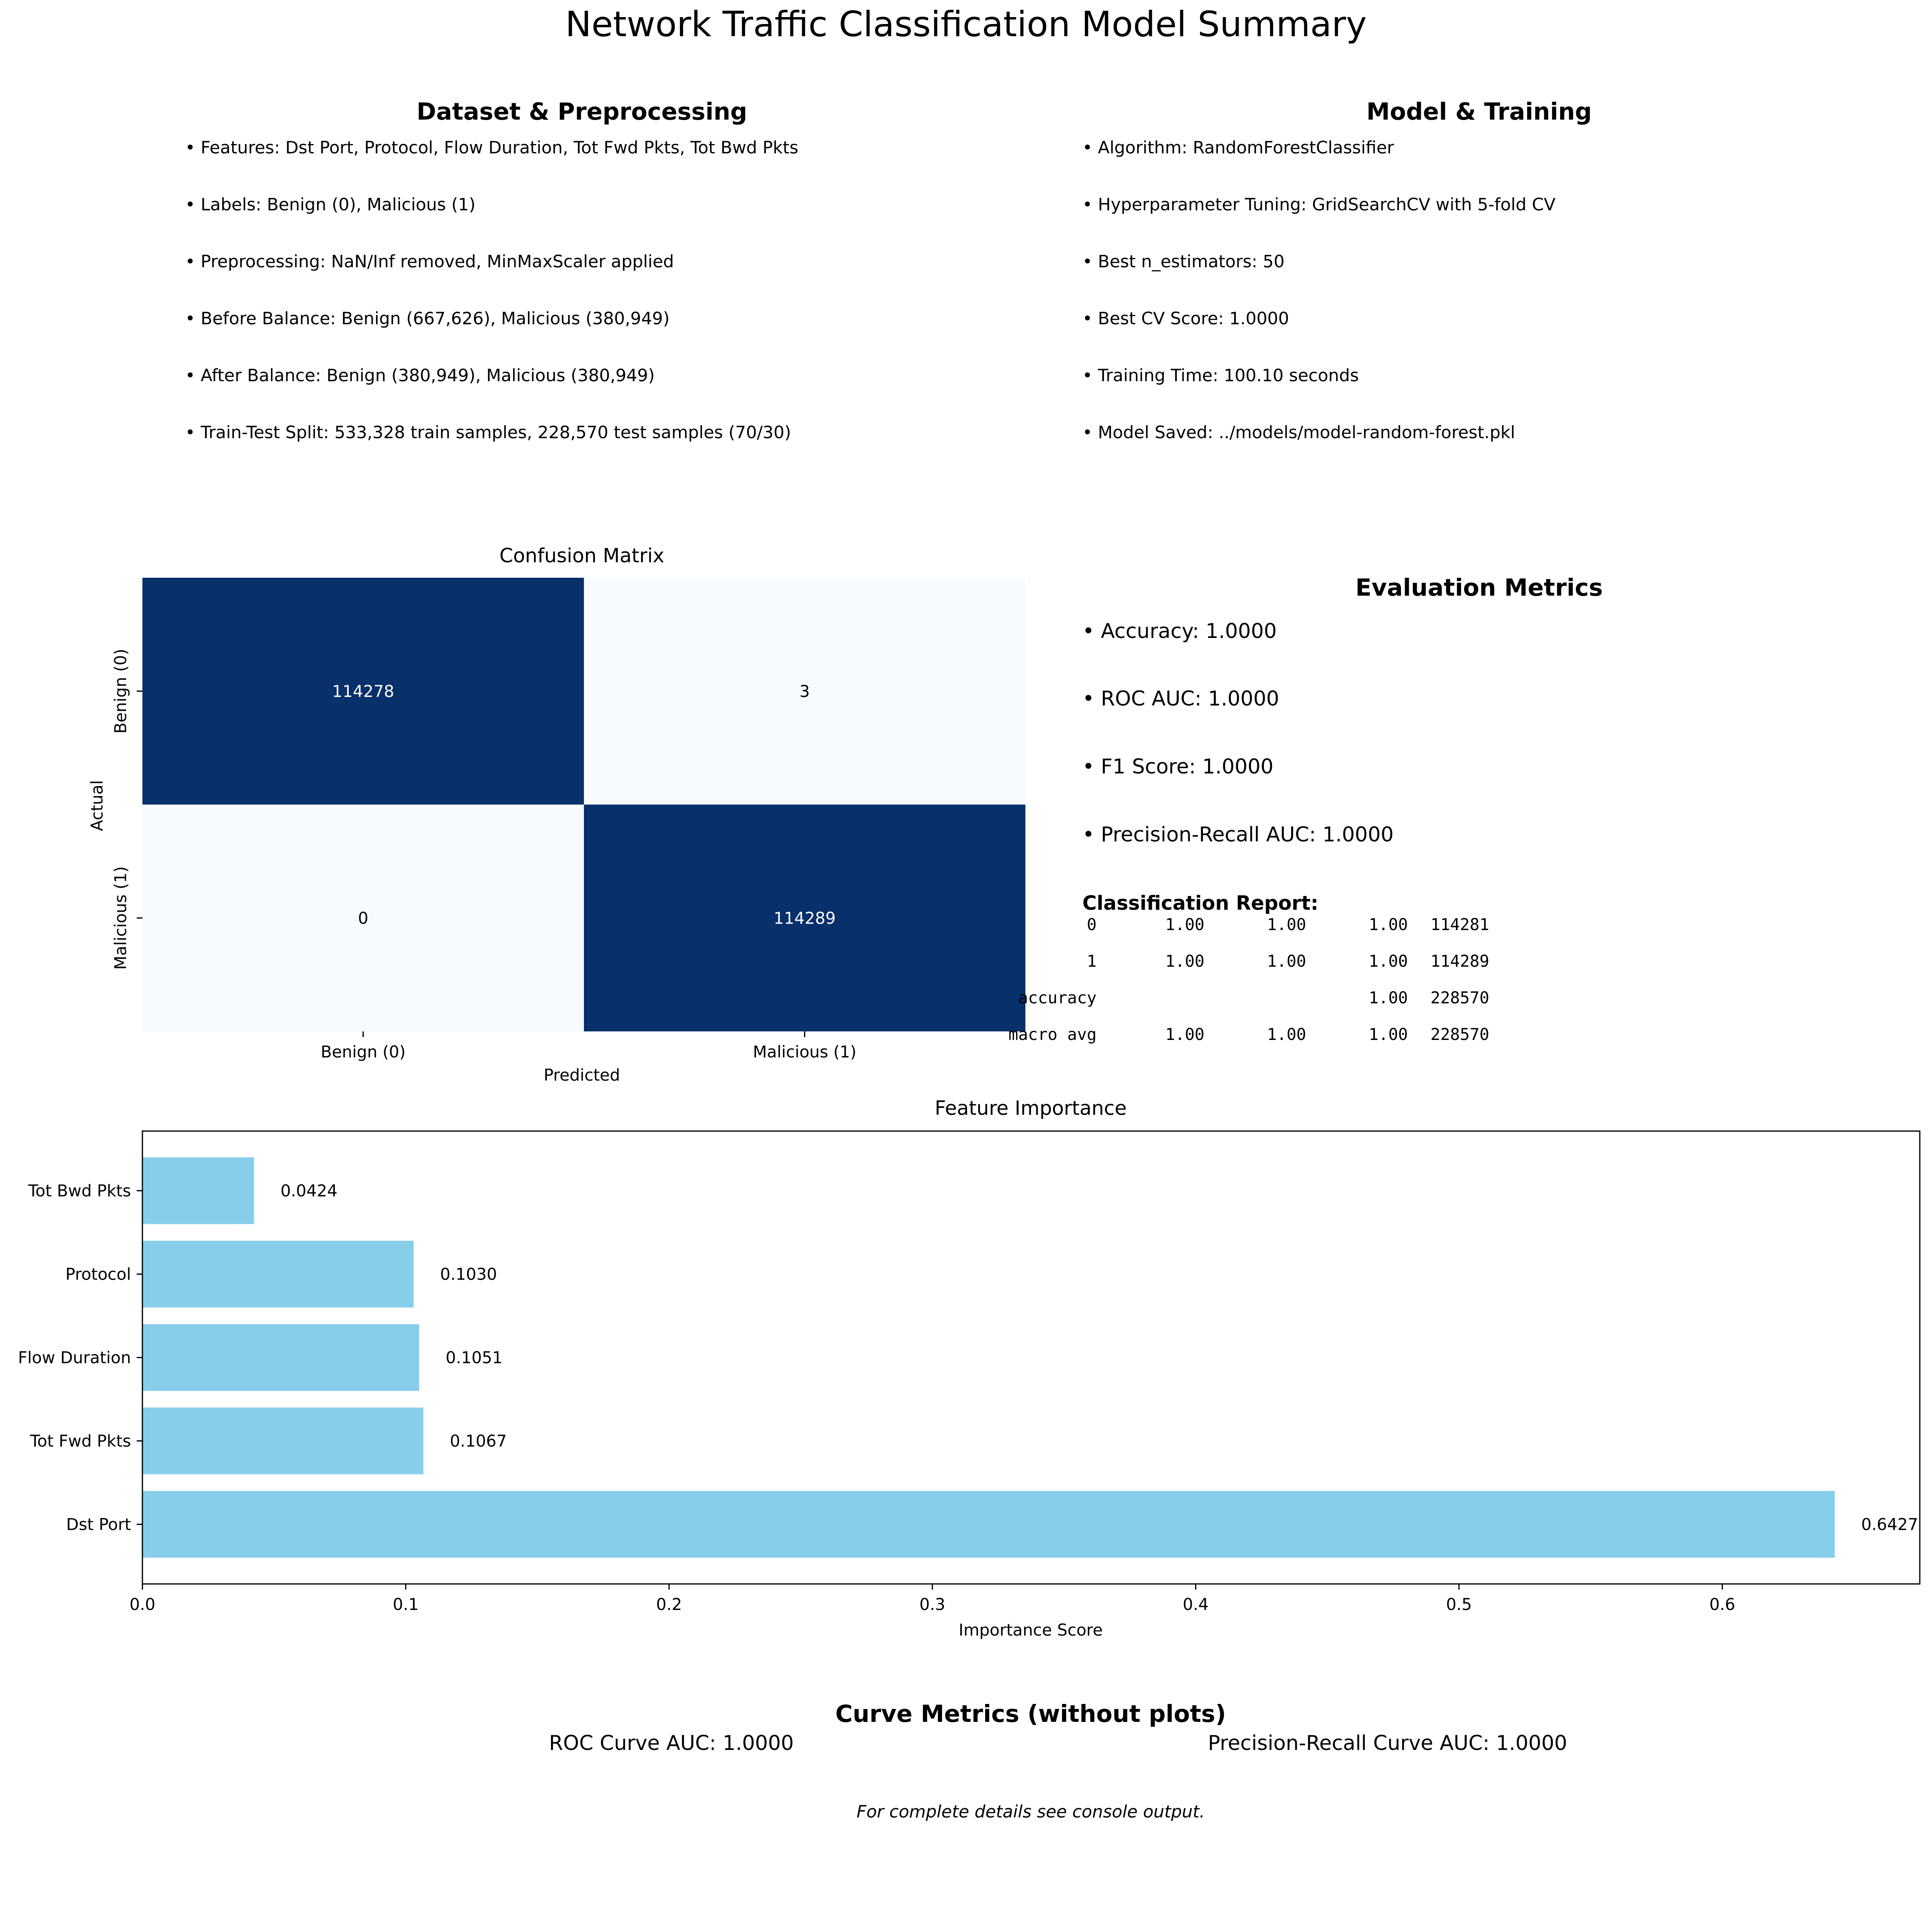 Image resolution: width=1932 pixels, height=1920 pixels. I want to click on model-heading: Model & Training, so click(1479, 112).